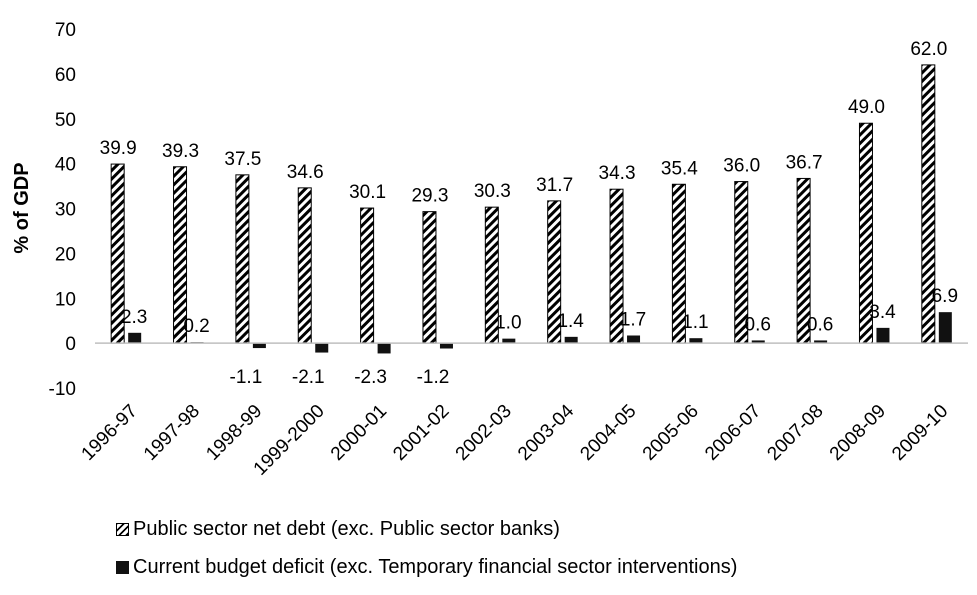 Image resolution: width=977 pixels, height=595 pixels. I want to click on data-label-public-sector-net-debt: 30.3, so click(492, 191).